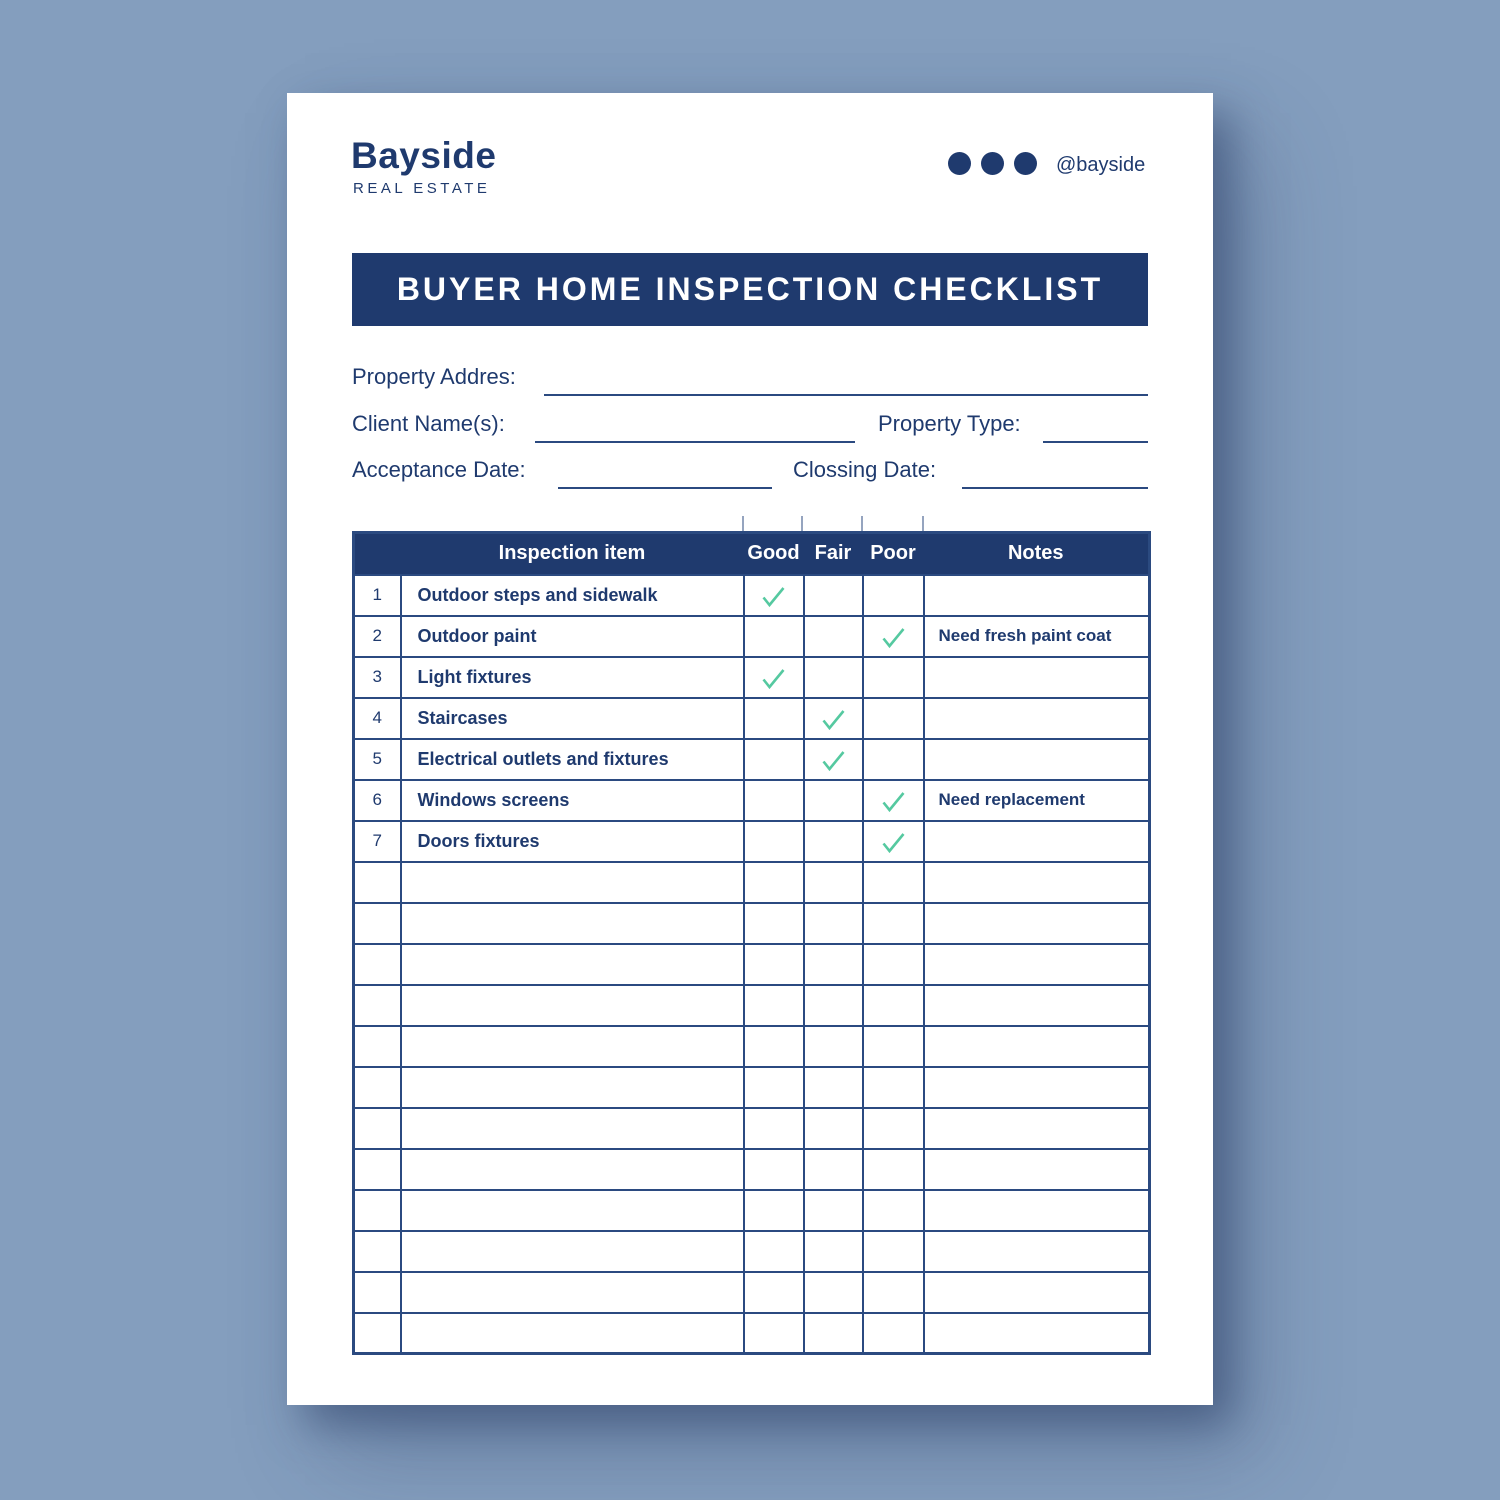 The height and width of the screenshot is (1500, 1500). Describe the element at coordinates (751, 718) in the screenshot. I see `table-row: 4 Staircases` at that location.